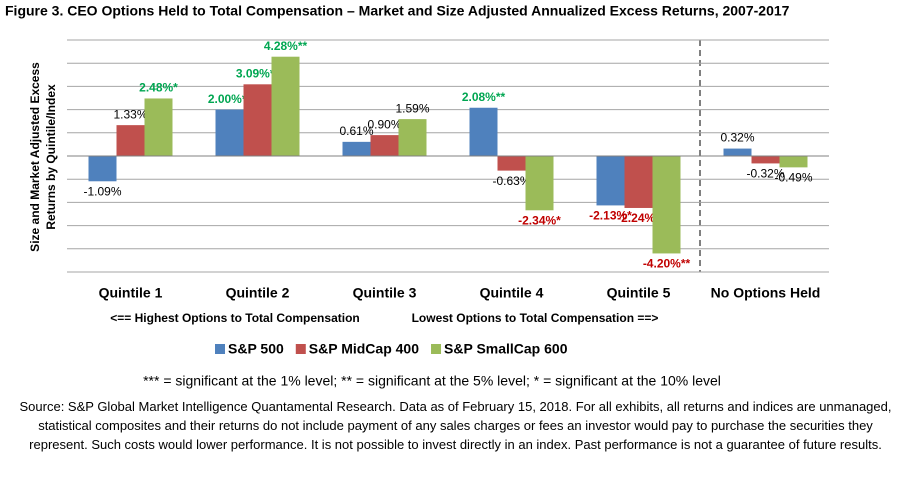 The height and width of the screenshot is (478, 911). I want to click on value-label: -0.32%, so click(765, 174).